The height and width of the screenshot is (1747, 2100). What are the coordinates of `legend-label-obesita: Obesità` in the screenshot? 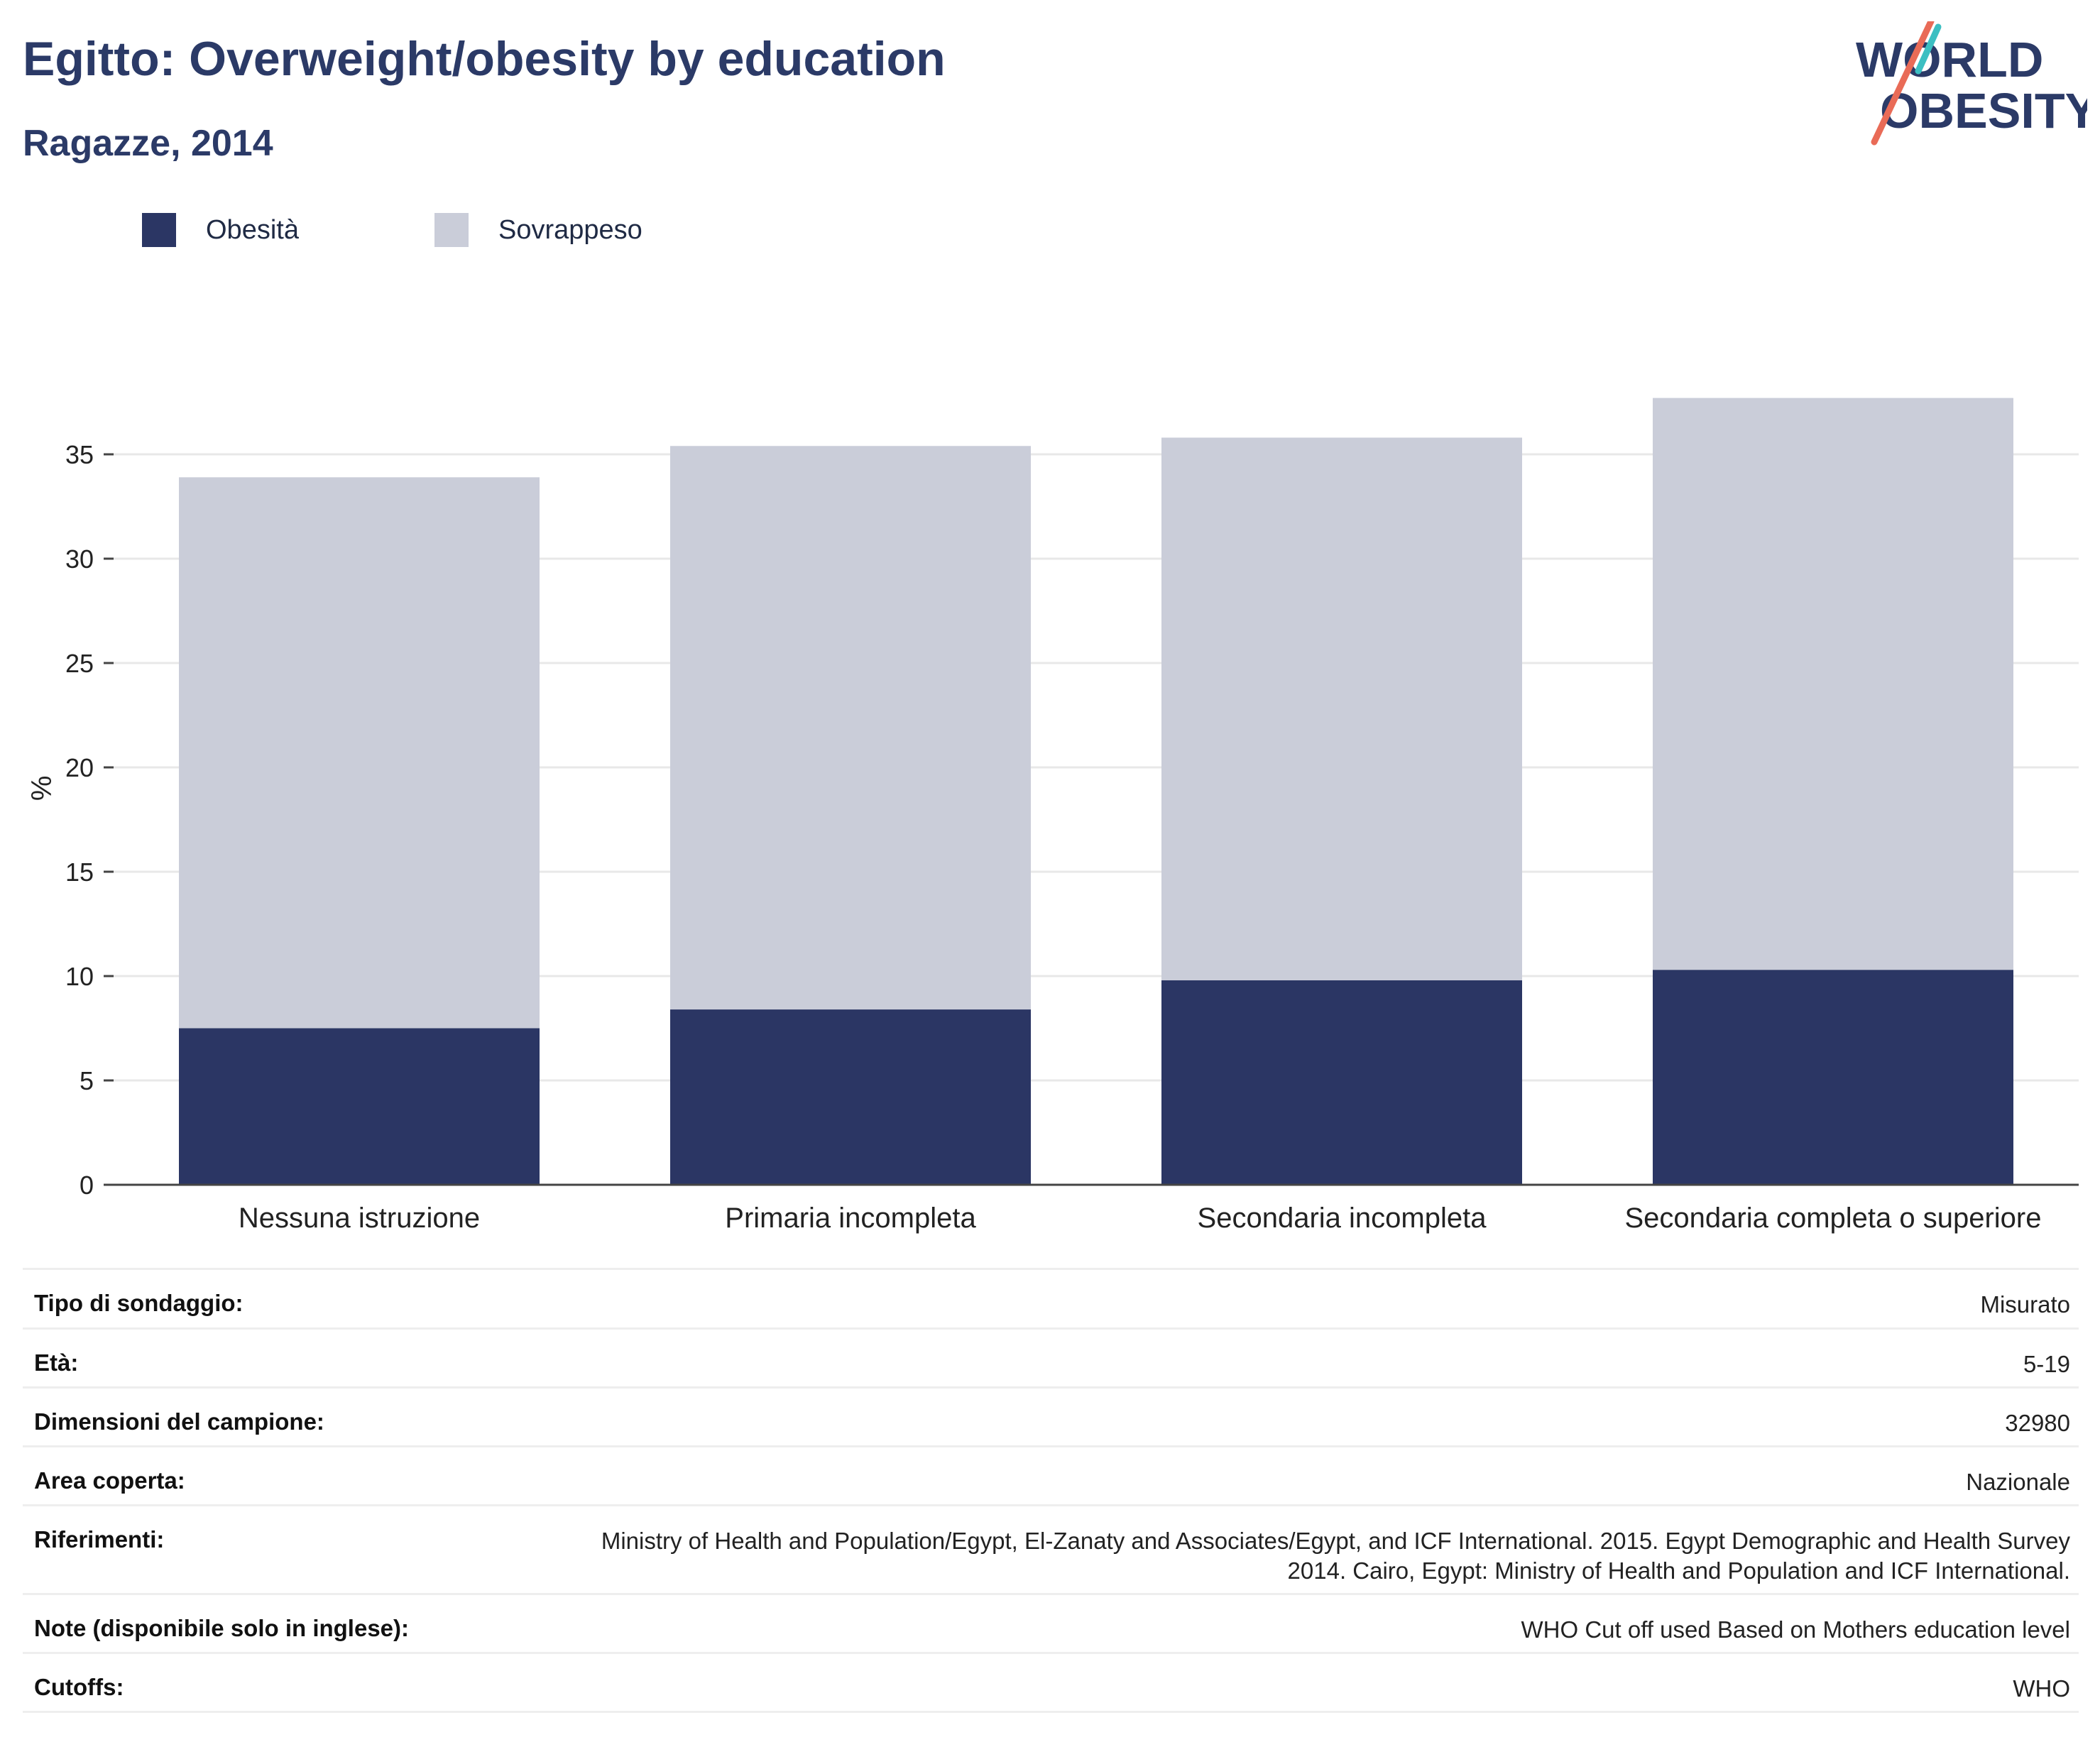 It's located at (252, 229).